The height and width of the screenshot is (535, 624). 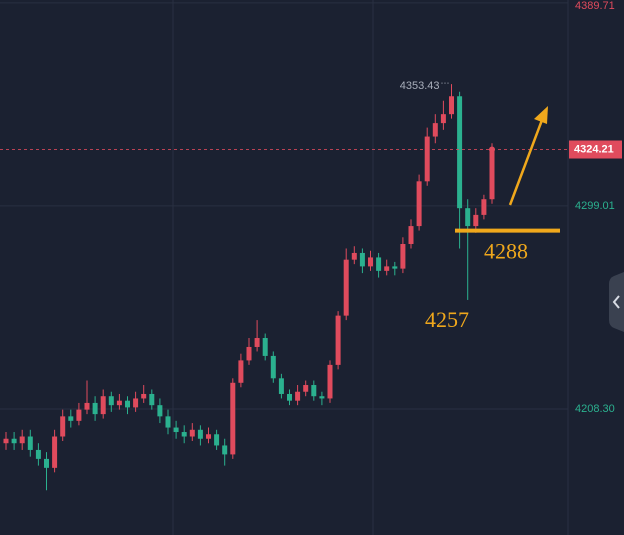 I want to click on annotation-text: 4288, so click(x=506, y=251).